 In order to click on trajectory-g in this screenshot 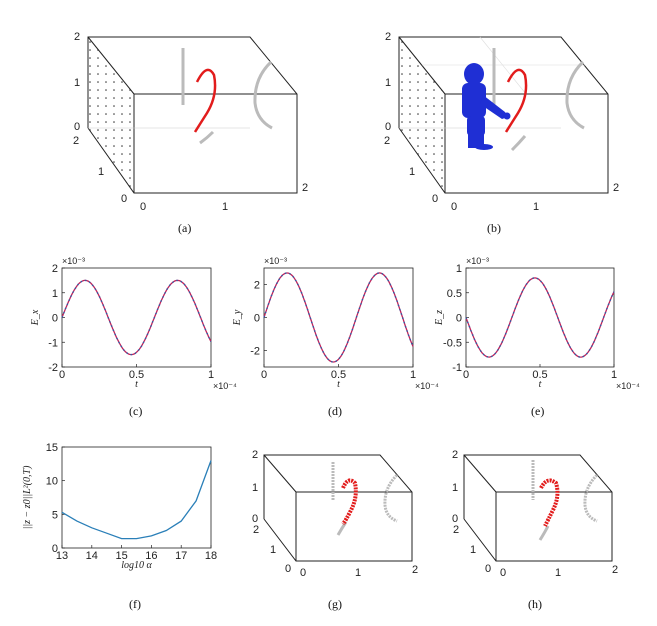, I will do `click(349, 502)`.